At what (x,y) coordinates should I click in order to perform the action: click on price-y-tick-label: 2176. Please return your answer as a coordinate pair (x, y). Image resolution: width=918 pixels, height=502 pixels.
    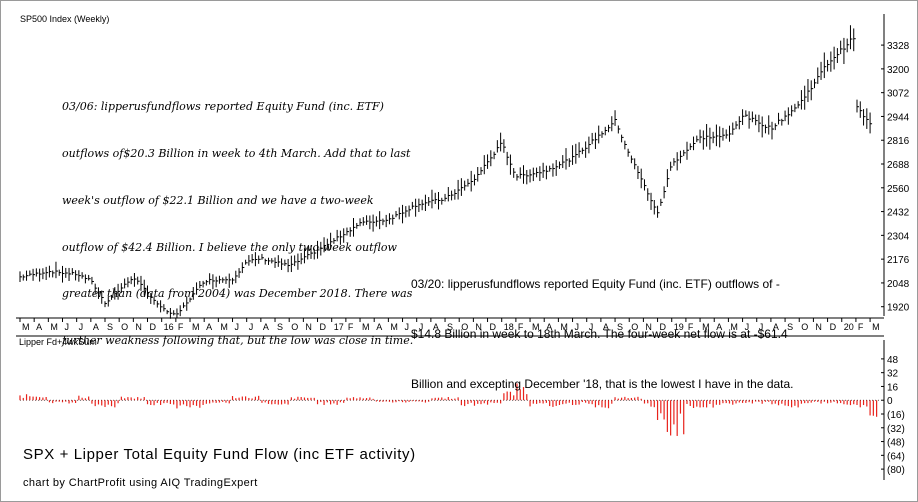
    Looking at the image, I should click on (898, 260).